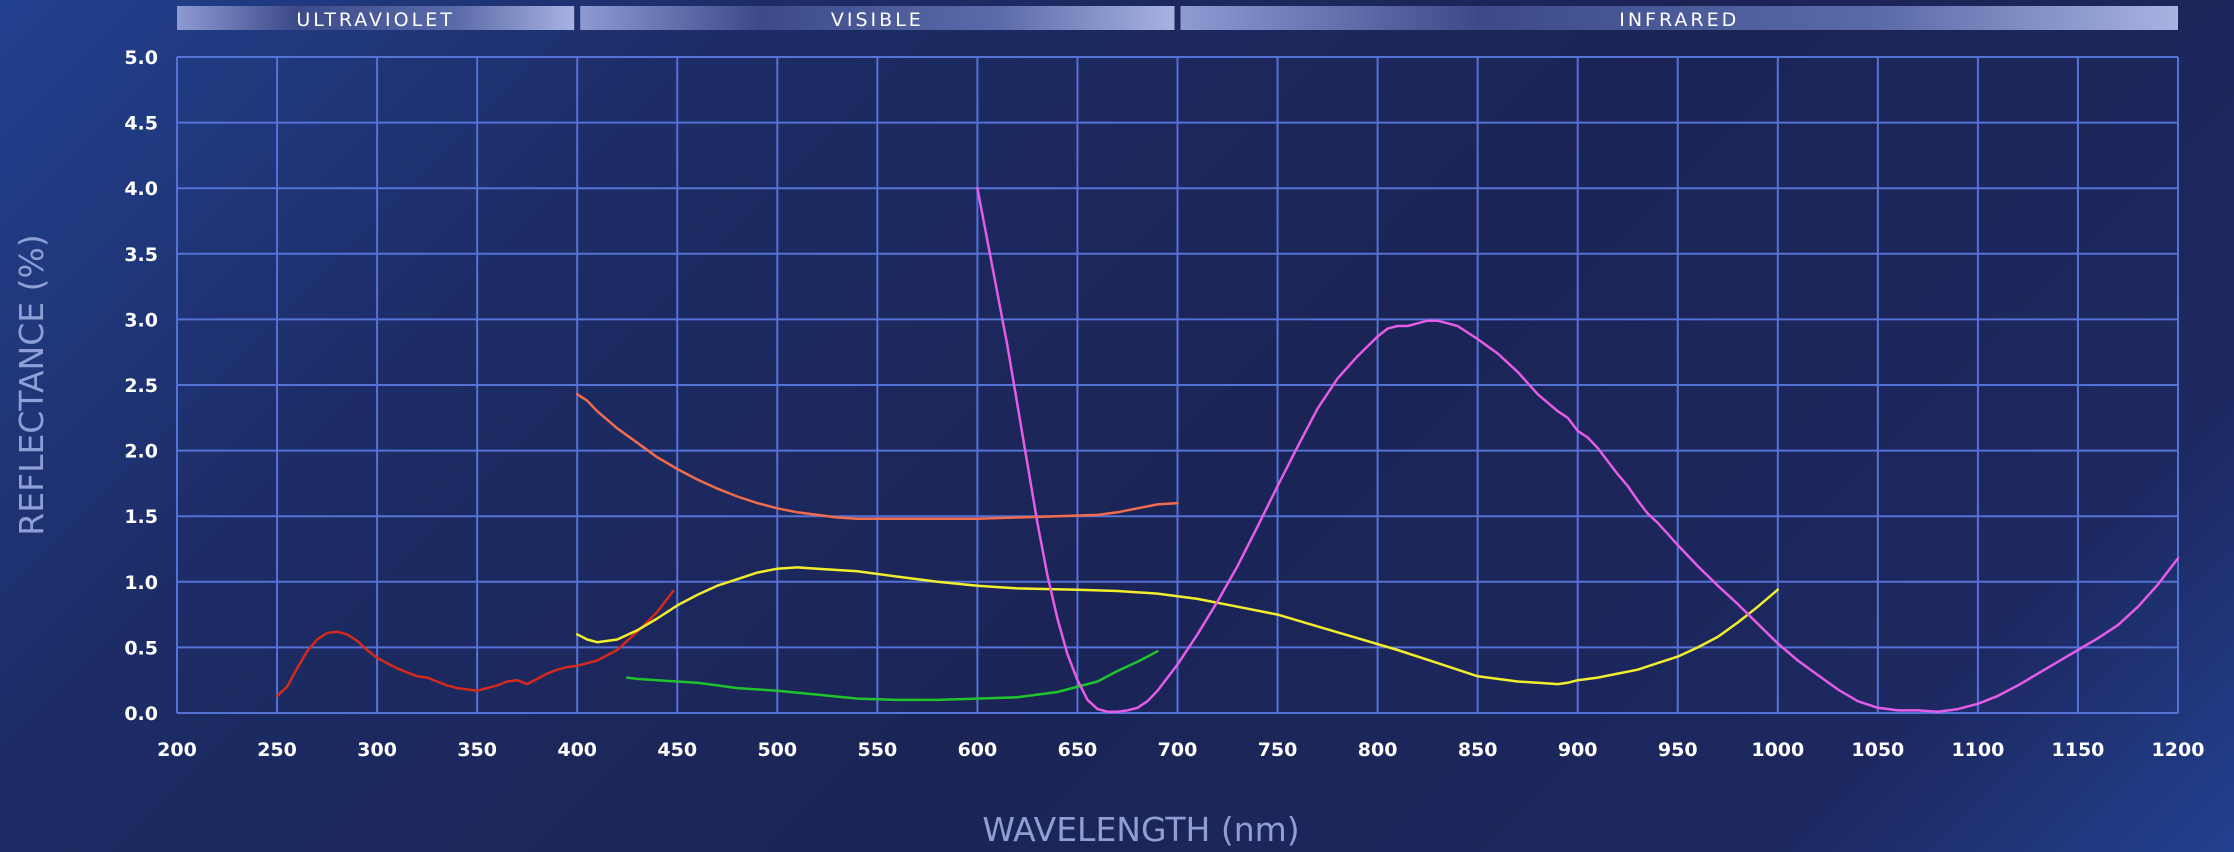  I want to click on band-ultraviolet, so click(376, 18).